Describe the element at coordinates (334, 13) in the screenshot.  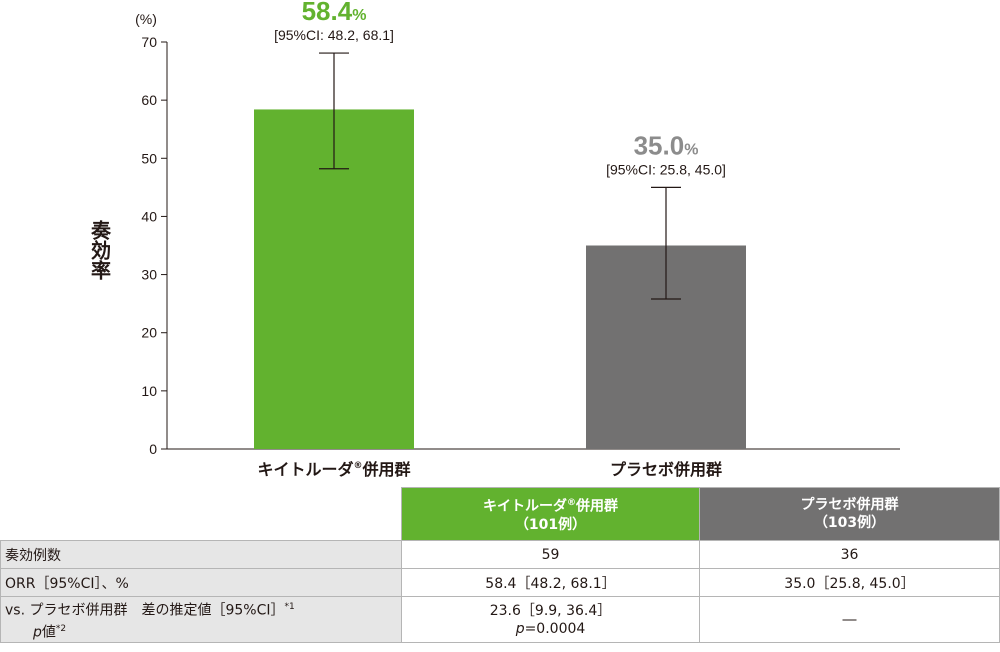
I see `value-label: 58.4%` at that location.